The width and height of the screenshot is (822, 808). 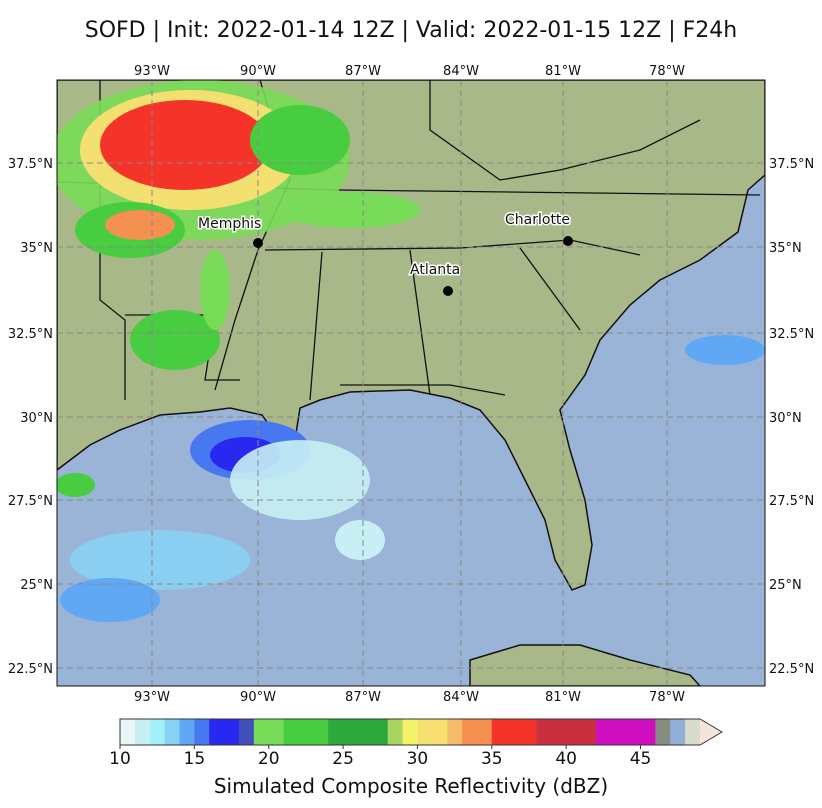 What do you see at coordinates (411, 786) in the screenshot?
I see `colorbar-label: Simulated Composite Reflectivity (dBZ)` at bounding box center [411, 786].